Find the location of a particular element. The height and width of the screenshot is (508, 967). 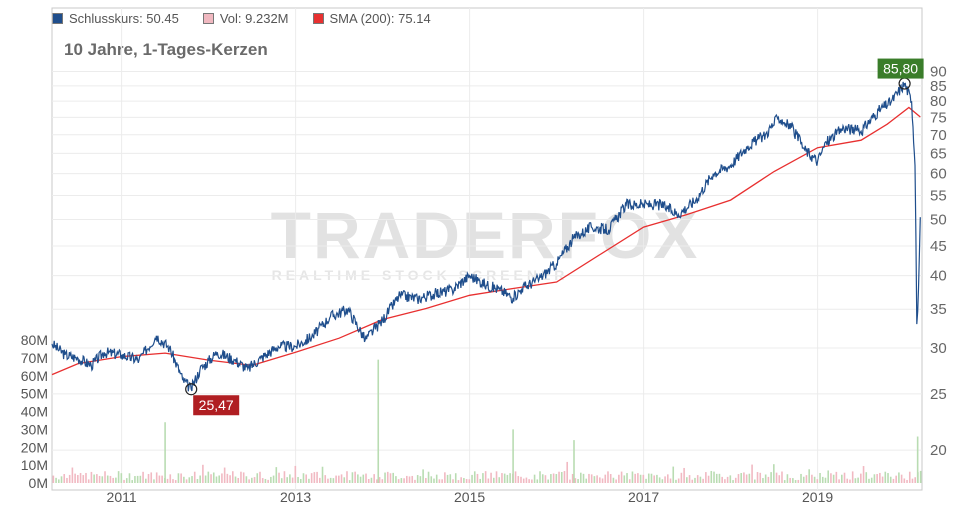

legend-label-close: Schlusskurs: 50.45 is located at coordinates (124, 18).